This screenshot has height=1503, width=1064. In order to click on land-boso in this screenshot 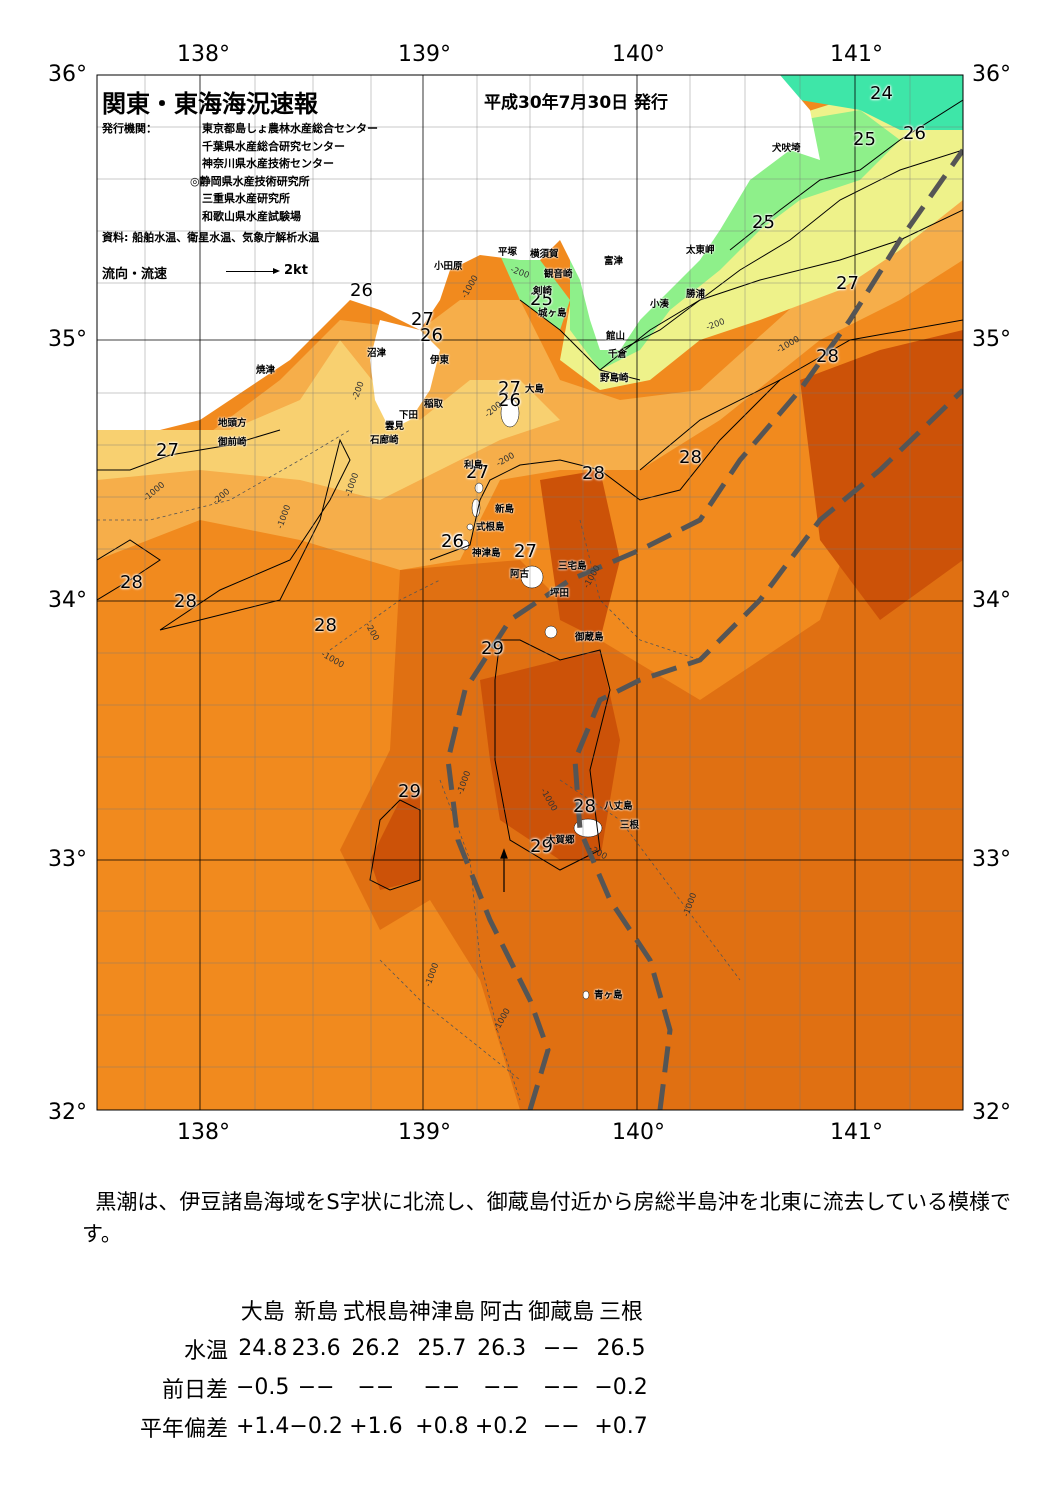, I will do `click(600, 295)`.